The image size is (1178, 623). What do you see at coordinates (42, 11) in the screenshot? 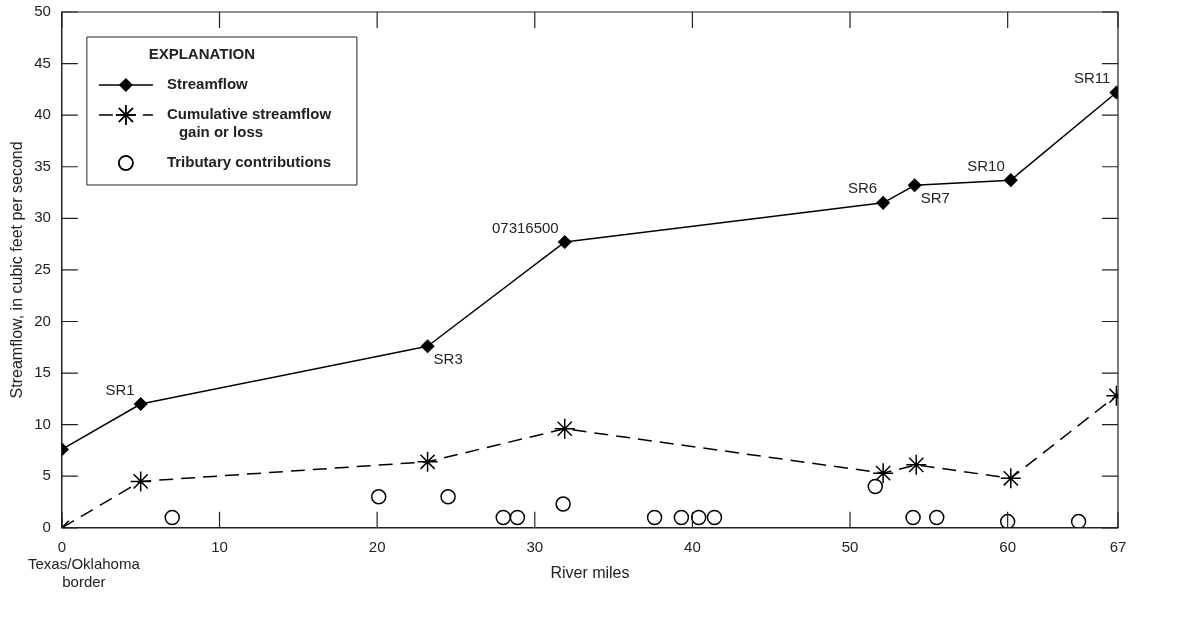
I see `y-tick-label: 50` at bounding box center [42, 11].